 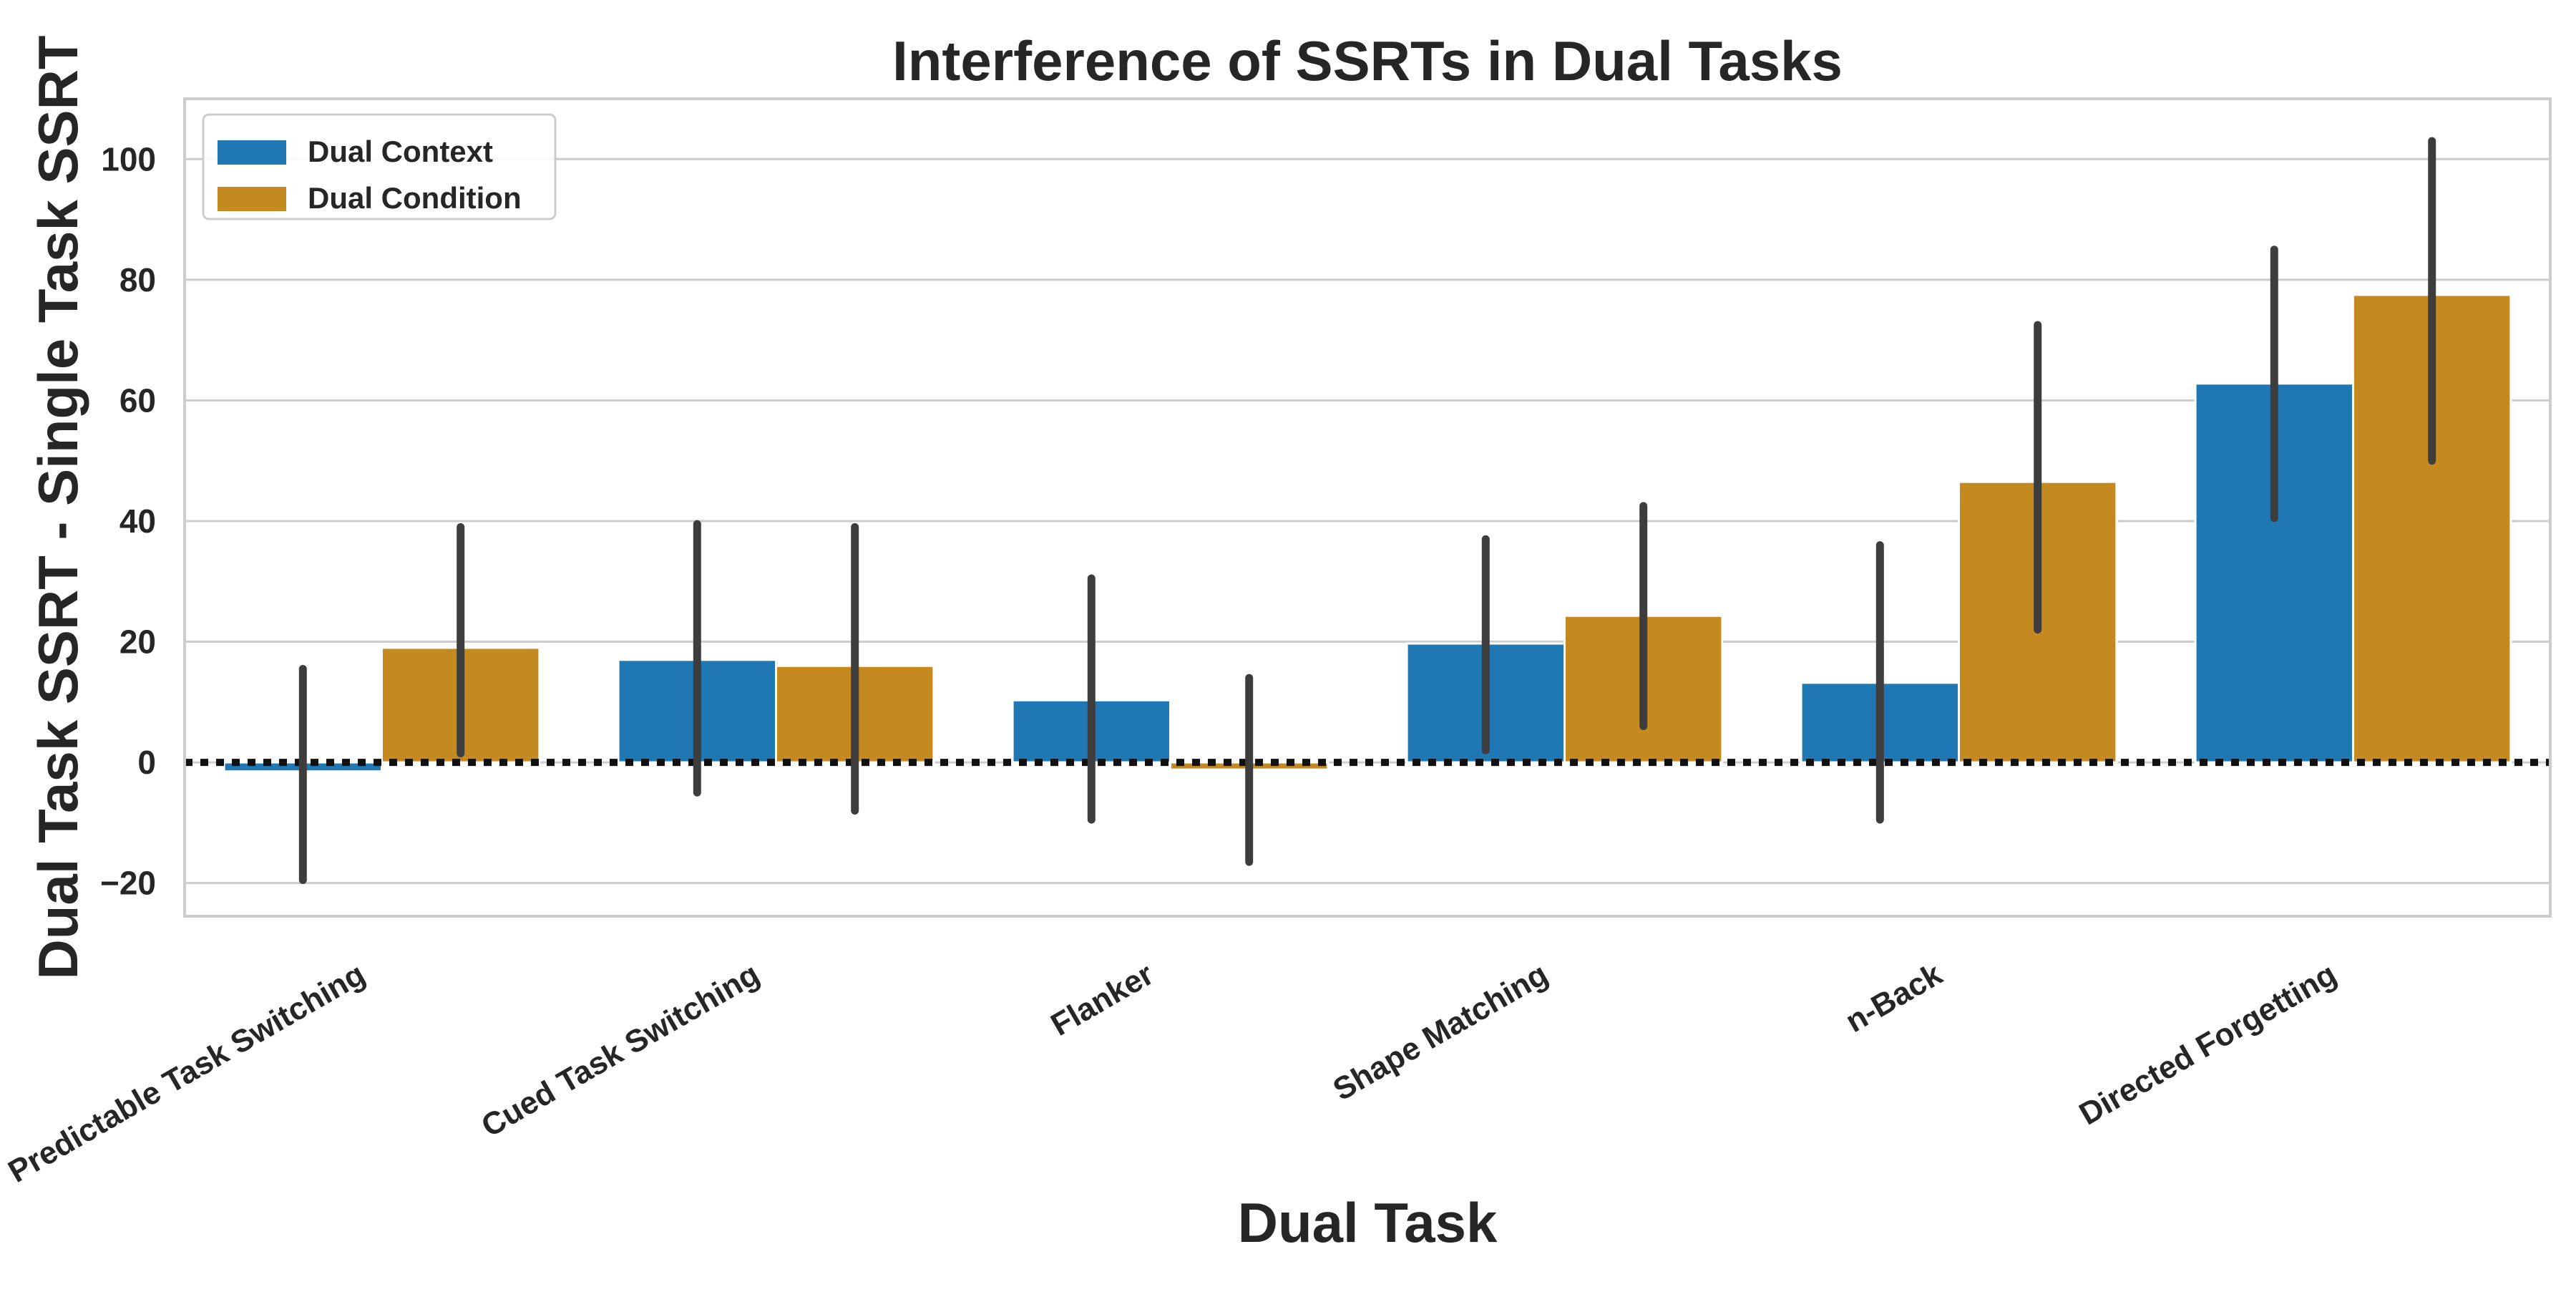 What do you see at coordinates (137, 642) in the screenshot?
I see `y-tick-label-2: 20` at bounding box center [137, 642].